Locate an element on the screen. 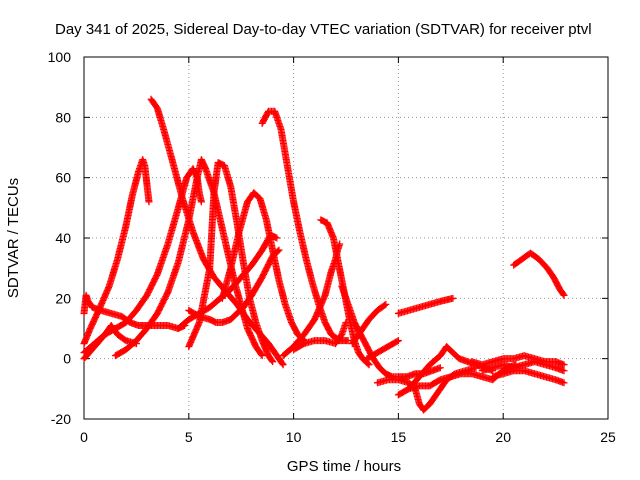 This screenshot has width=640, height=480. y-tick-label: 100 is located at coordinates (60, 57).